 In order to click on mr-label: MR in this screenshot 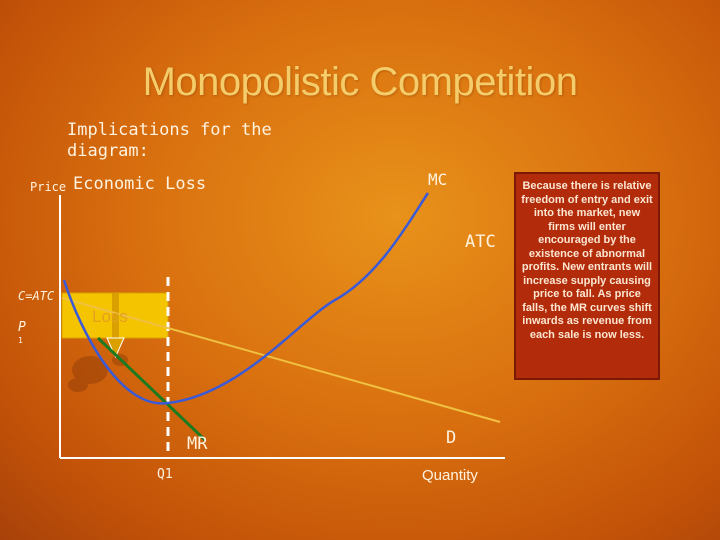, I will do `click(197, 444)`.